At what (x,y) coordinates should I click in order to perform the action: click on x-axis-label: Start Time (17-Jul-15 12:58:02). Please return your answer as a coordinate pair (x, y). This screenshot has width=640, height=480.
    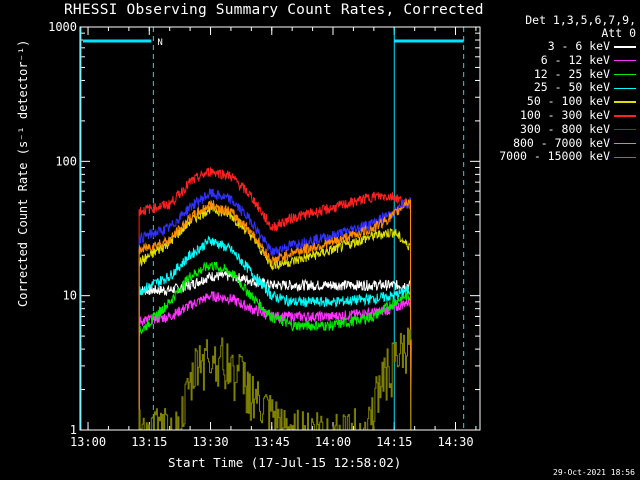
    Looking at the image, I should click on (285, 462).